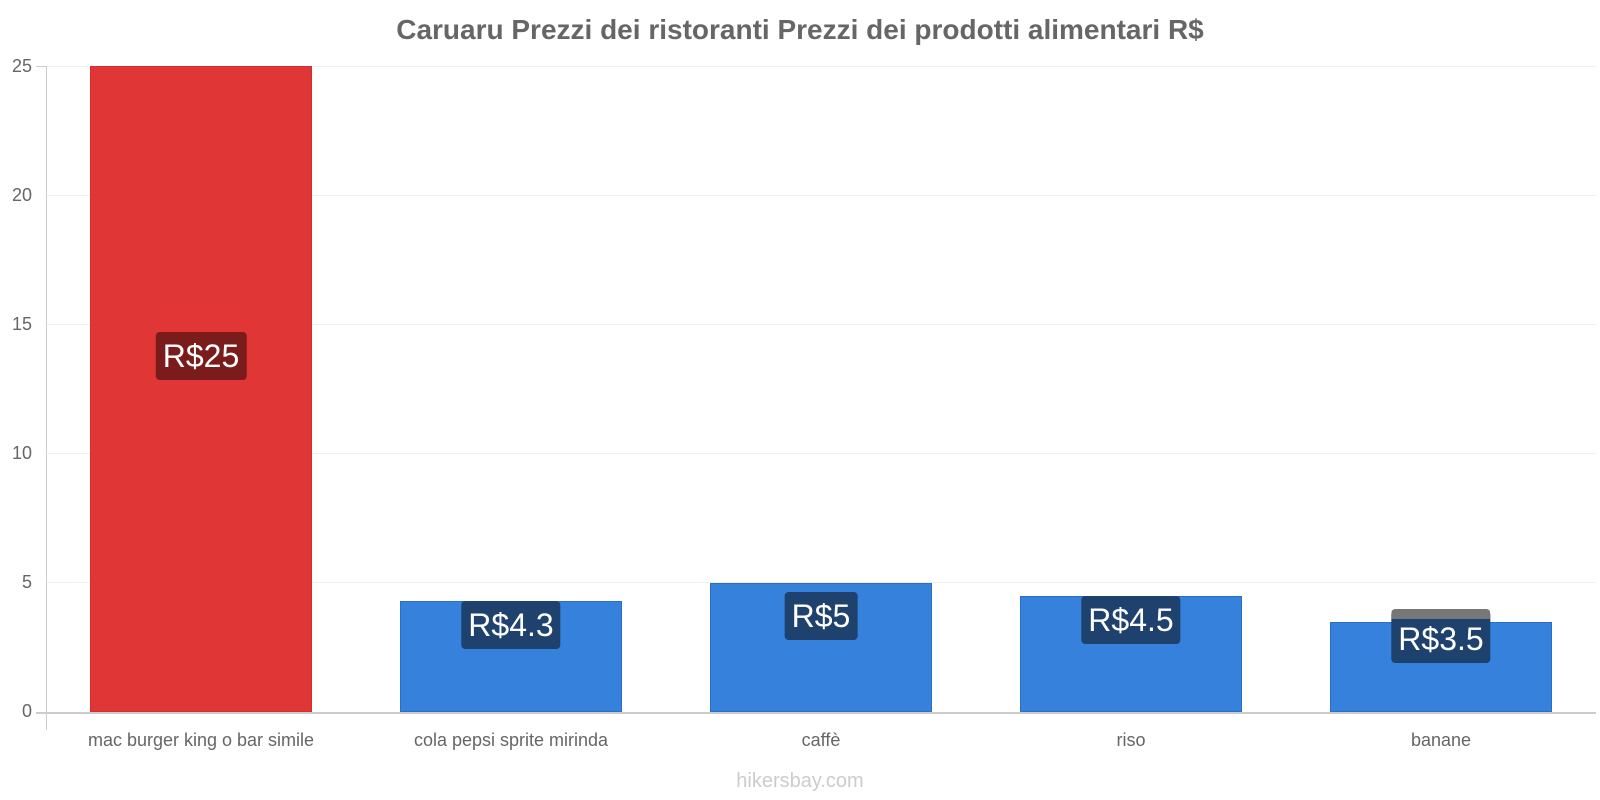 Image resolution: width=1600 pixels, height=800 pixels. What do you see at coordinates (511, 625) in the screenshot?
I see `value-label: R$4.3` at bounding box center [511, 625].